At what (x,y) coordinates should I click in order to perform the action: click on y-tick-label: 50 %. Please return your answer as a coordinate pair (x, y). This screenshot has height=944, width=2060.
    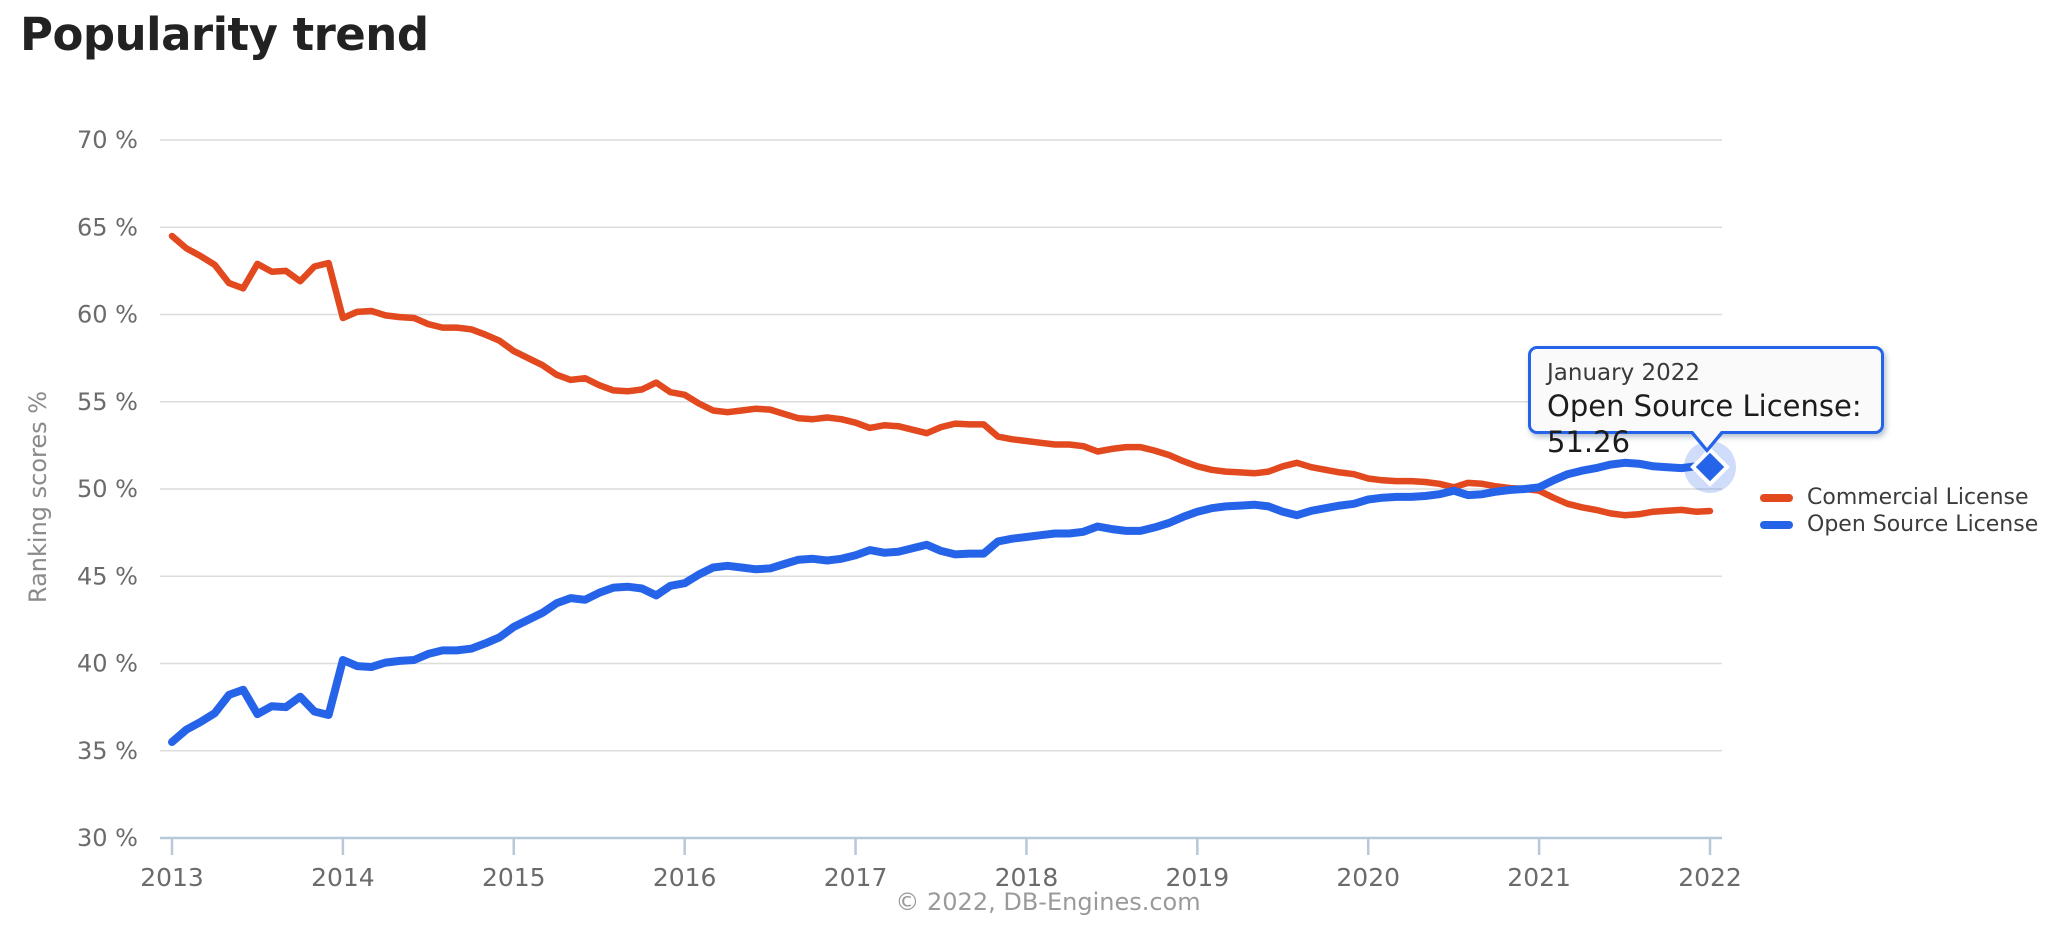
    Looking at the image, I should click on (107, 489).